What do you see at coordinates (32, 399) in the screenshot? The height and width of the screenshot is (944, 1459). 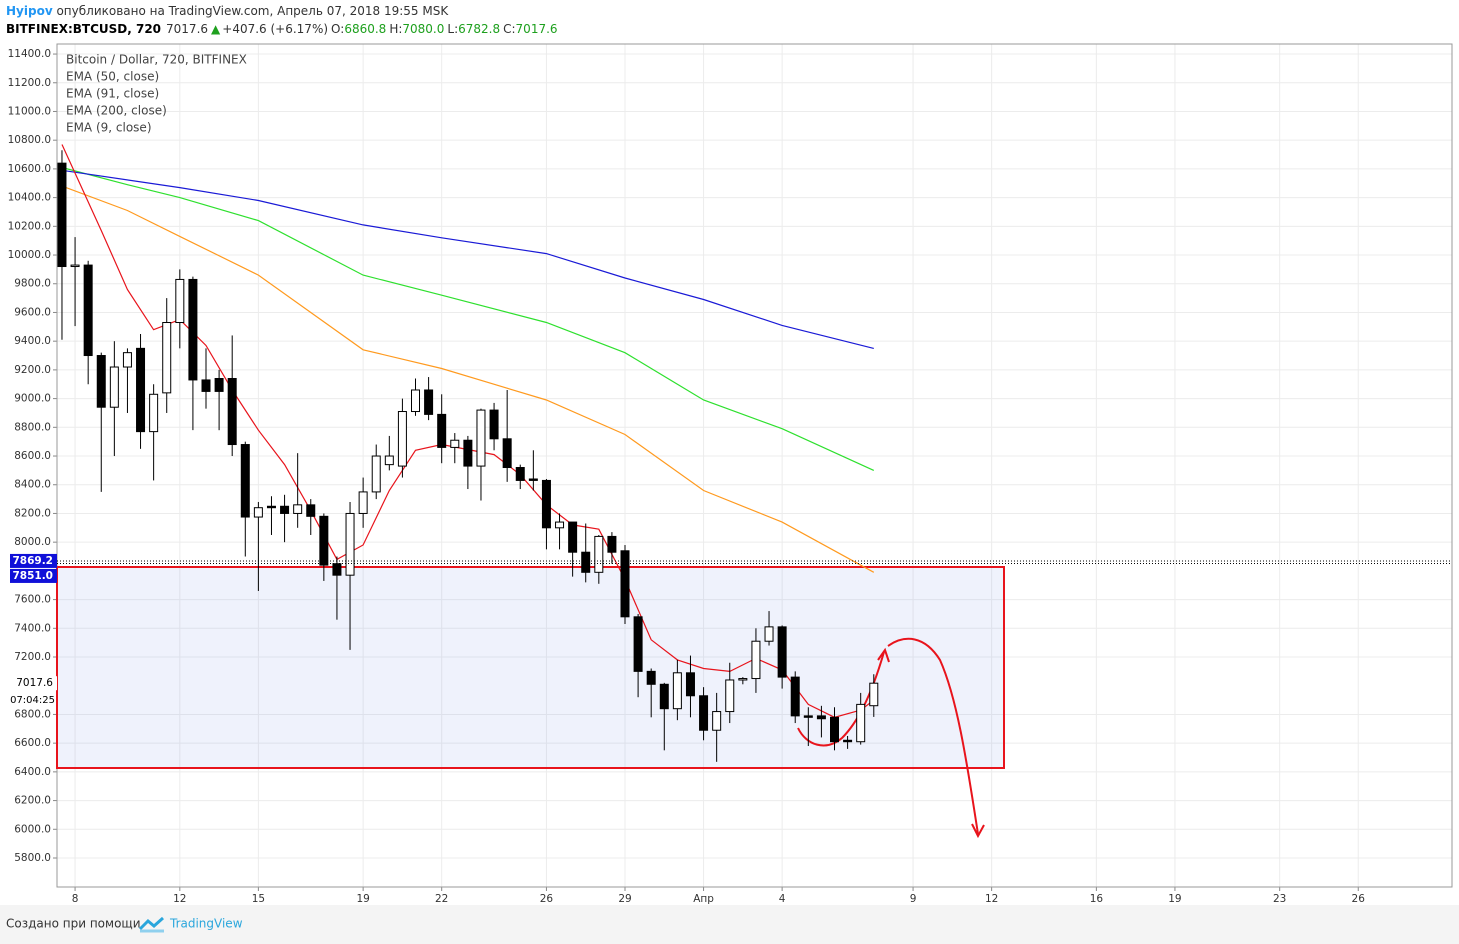 I see `y-tick-label: 9000.0` at bounding box center [32, 399].